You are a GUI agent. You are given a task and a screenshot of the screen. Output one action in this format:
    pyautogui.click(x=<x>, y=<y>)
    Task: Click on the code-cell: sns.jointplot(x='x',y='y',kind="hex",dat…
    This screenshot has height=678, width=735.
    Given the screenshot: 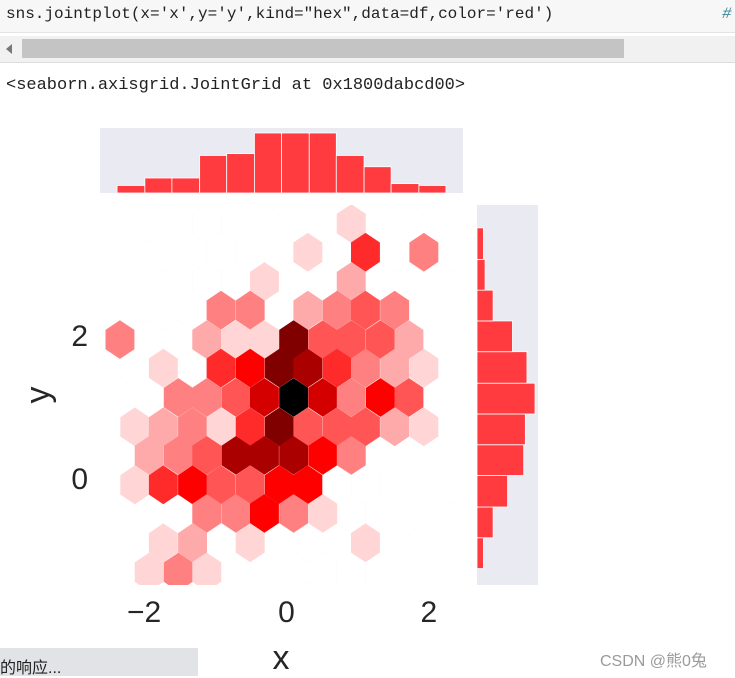 What is the action you would take?
    pyautogui.click(x=367, y=16)
    